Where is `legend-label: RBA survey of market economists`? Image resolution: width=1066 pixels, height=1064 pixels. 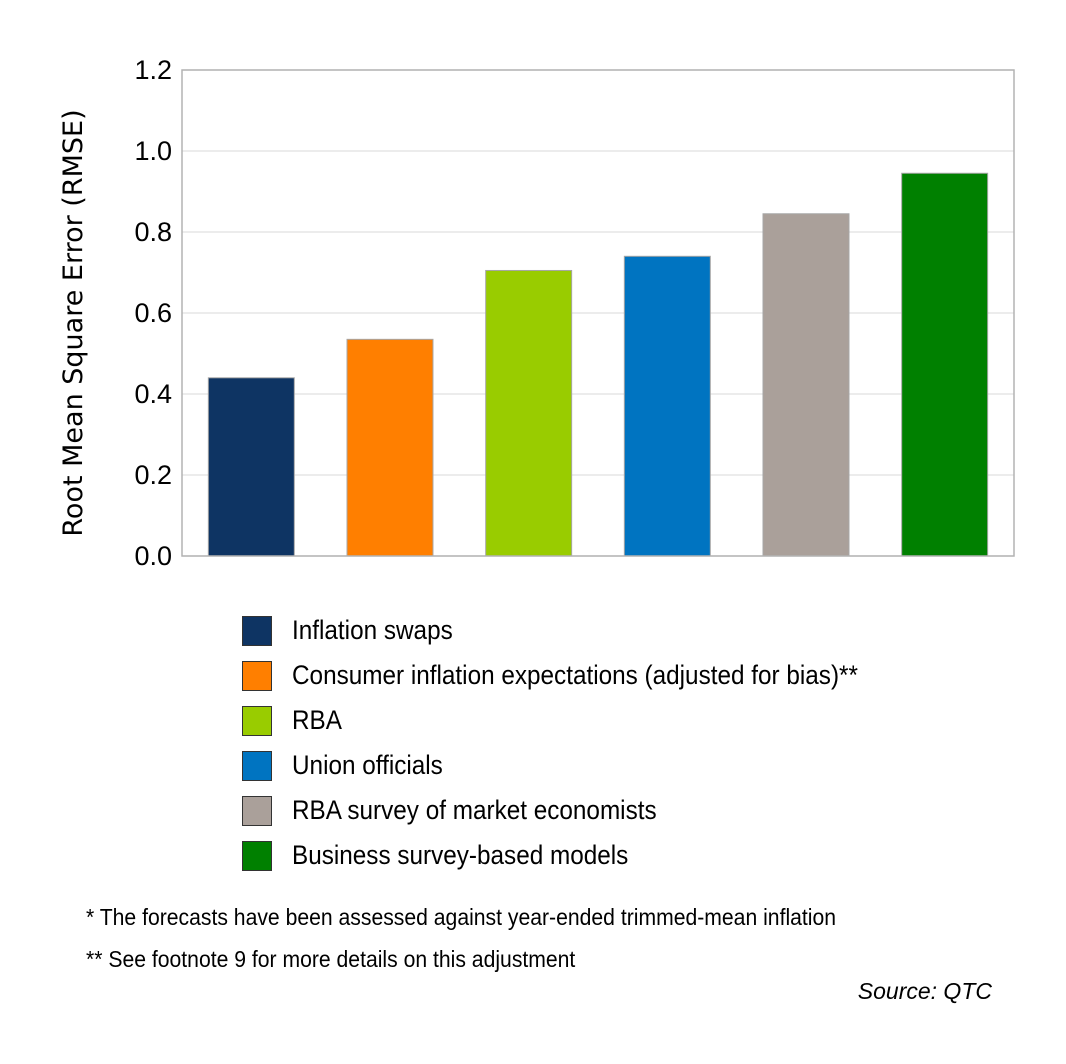 legend-label: RBA survey of market economists is located at coordinates (474, 810).